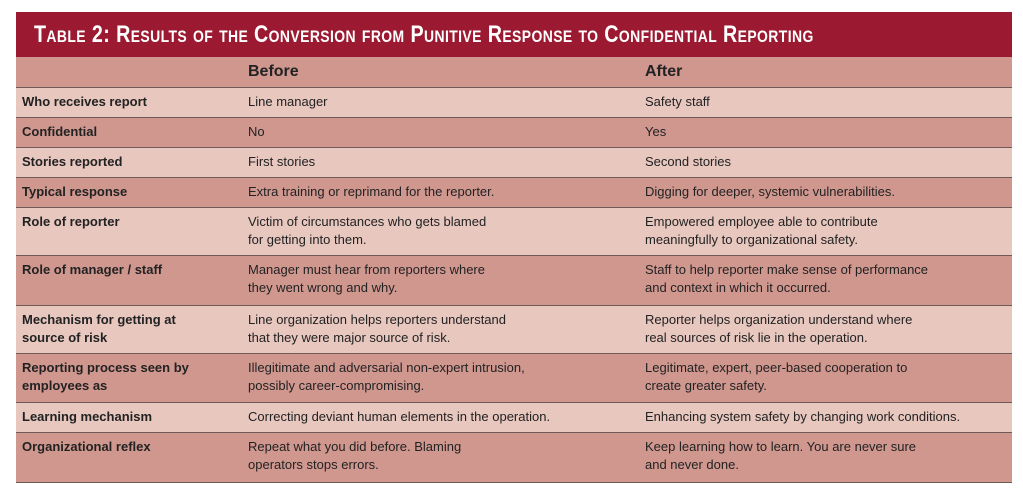 The width and height of the screenshot is (1023, 496). I want to click on row-label: Confidential, so click(60, 131).